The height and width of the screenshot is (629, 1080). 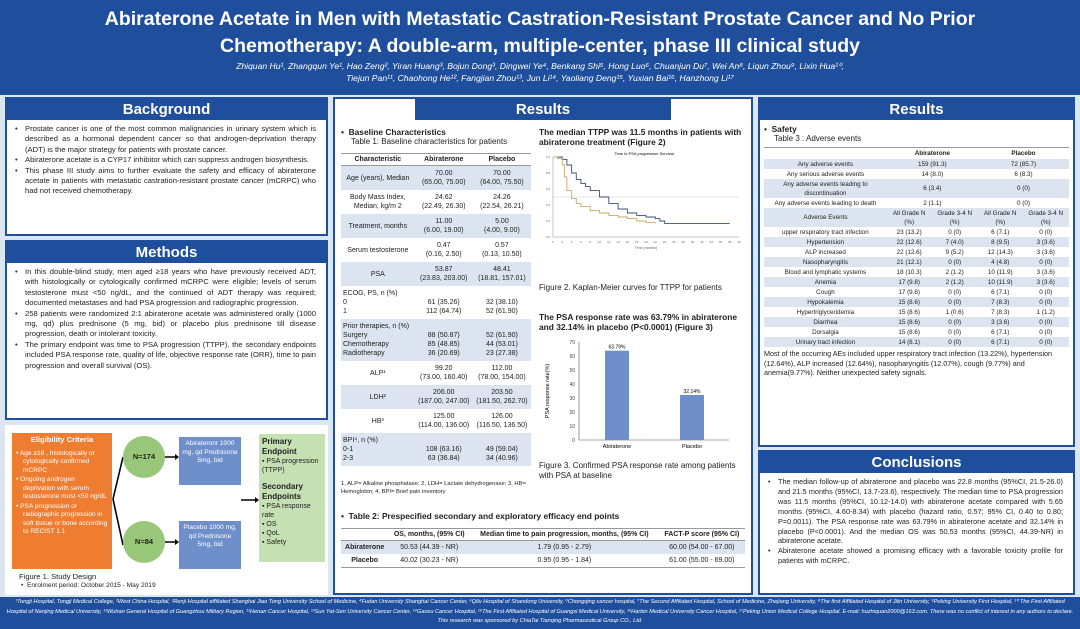 I want to click on table-cell: 126.00 (116.50, 136.50), so click(x=502, y=421).